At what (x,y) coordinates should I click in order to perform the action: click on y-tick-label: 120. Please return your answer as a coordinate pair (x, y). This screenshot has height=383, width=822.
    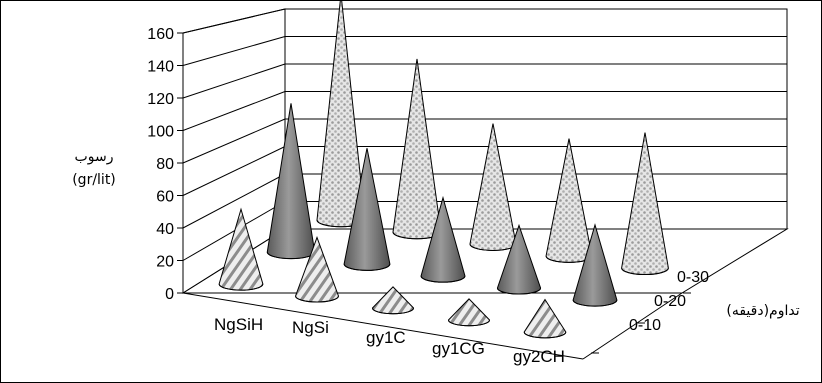
    Looking at the image, I should click on (160, 99).